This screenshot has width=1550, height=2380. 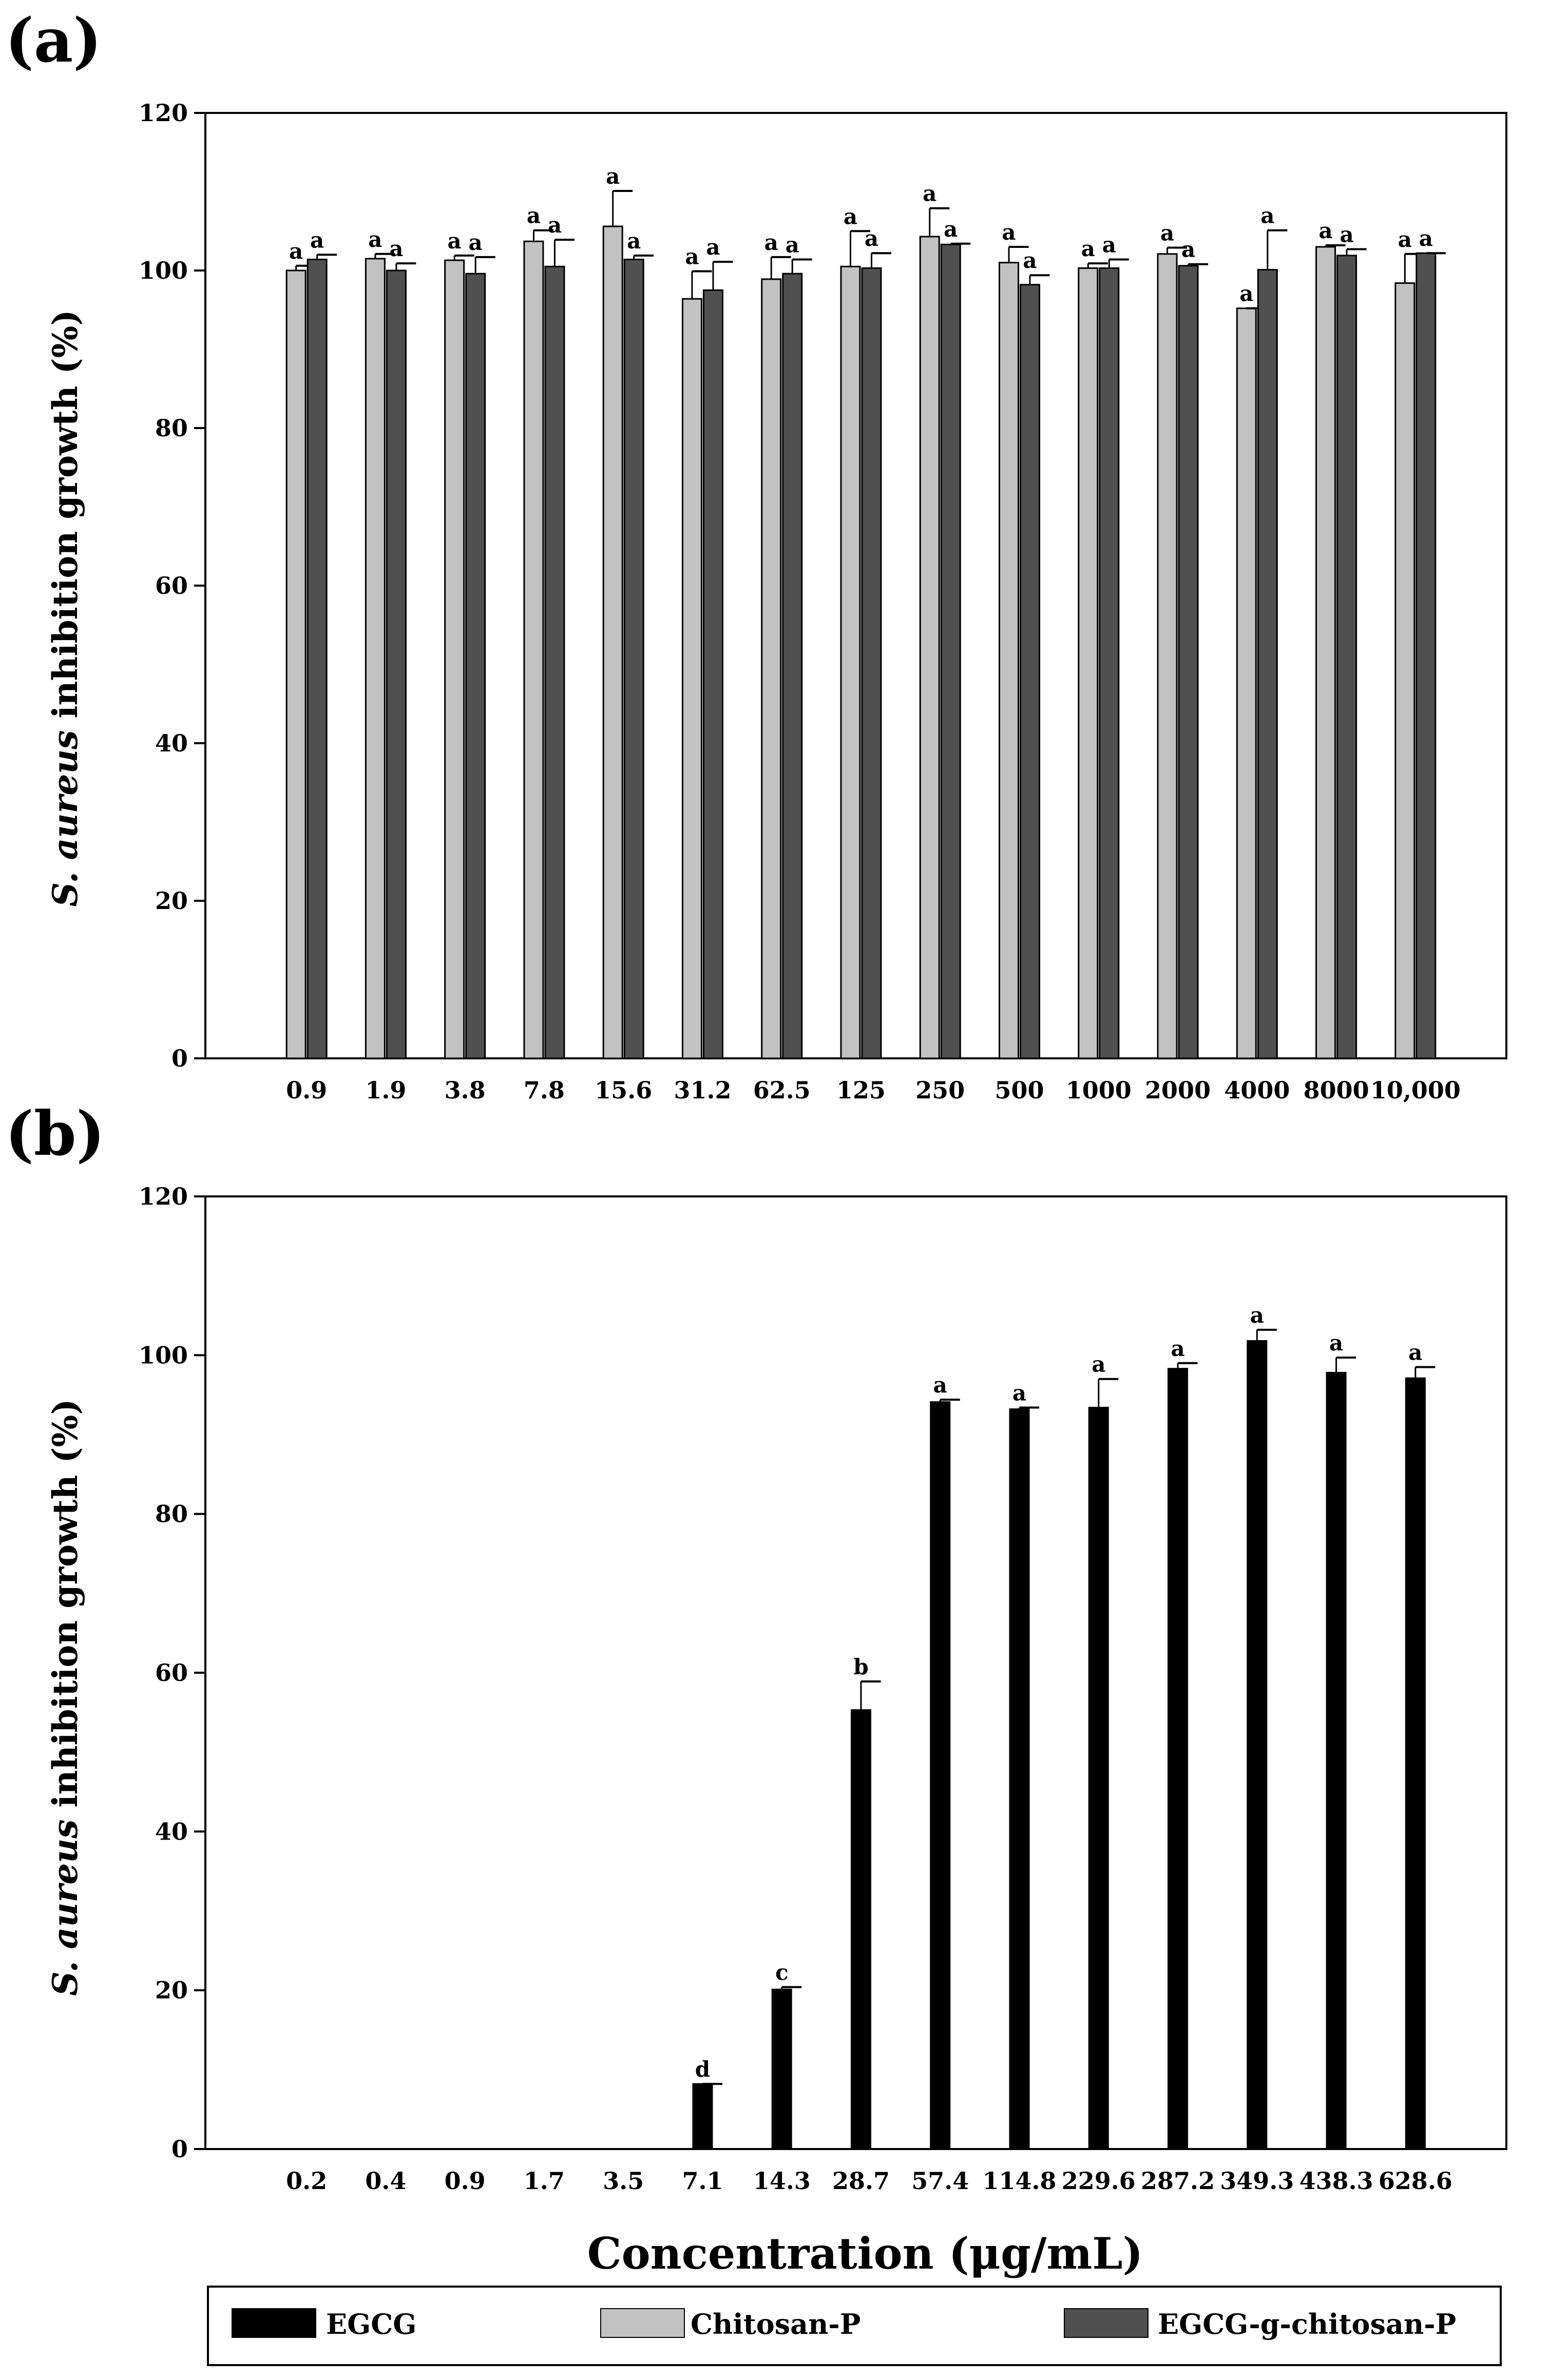 What do you see at coordinates (1336, 2181) in the screenshot?
I see `x-tick-label: 438.3` at bounding box center [1336, 2181].